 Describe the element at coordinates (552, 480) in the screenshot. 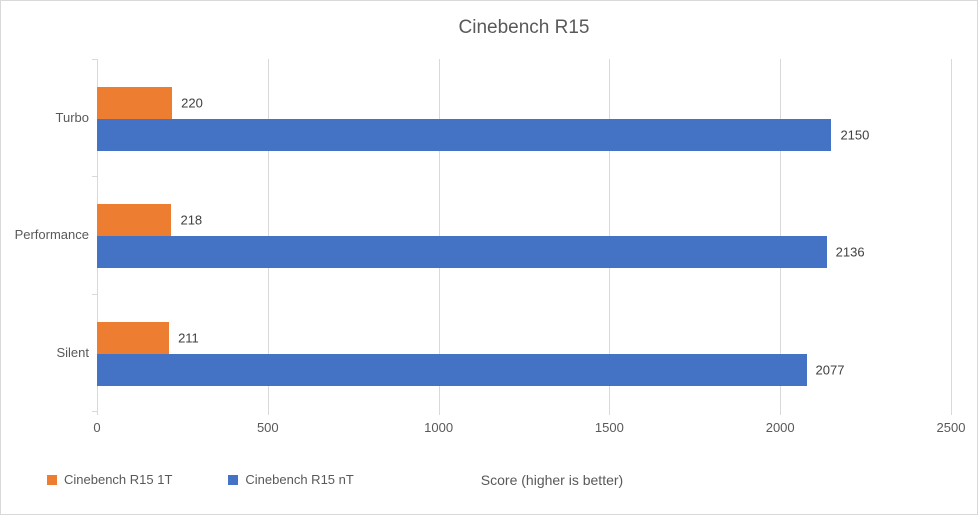

I see `x-axis-title: Score (higher is better)` at that location.